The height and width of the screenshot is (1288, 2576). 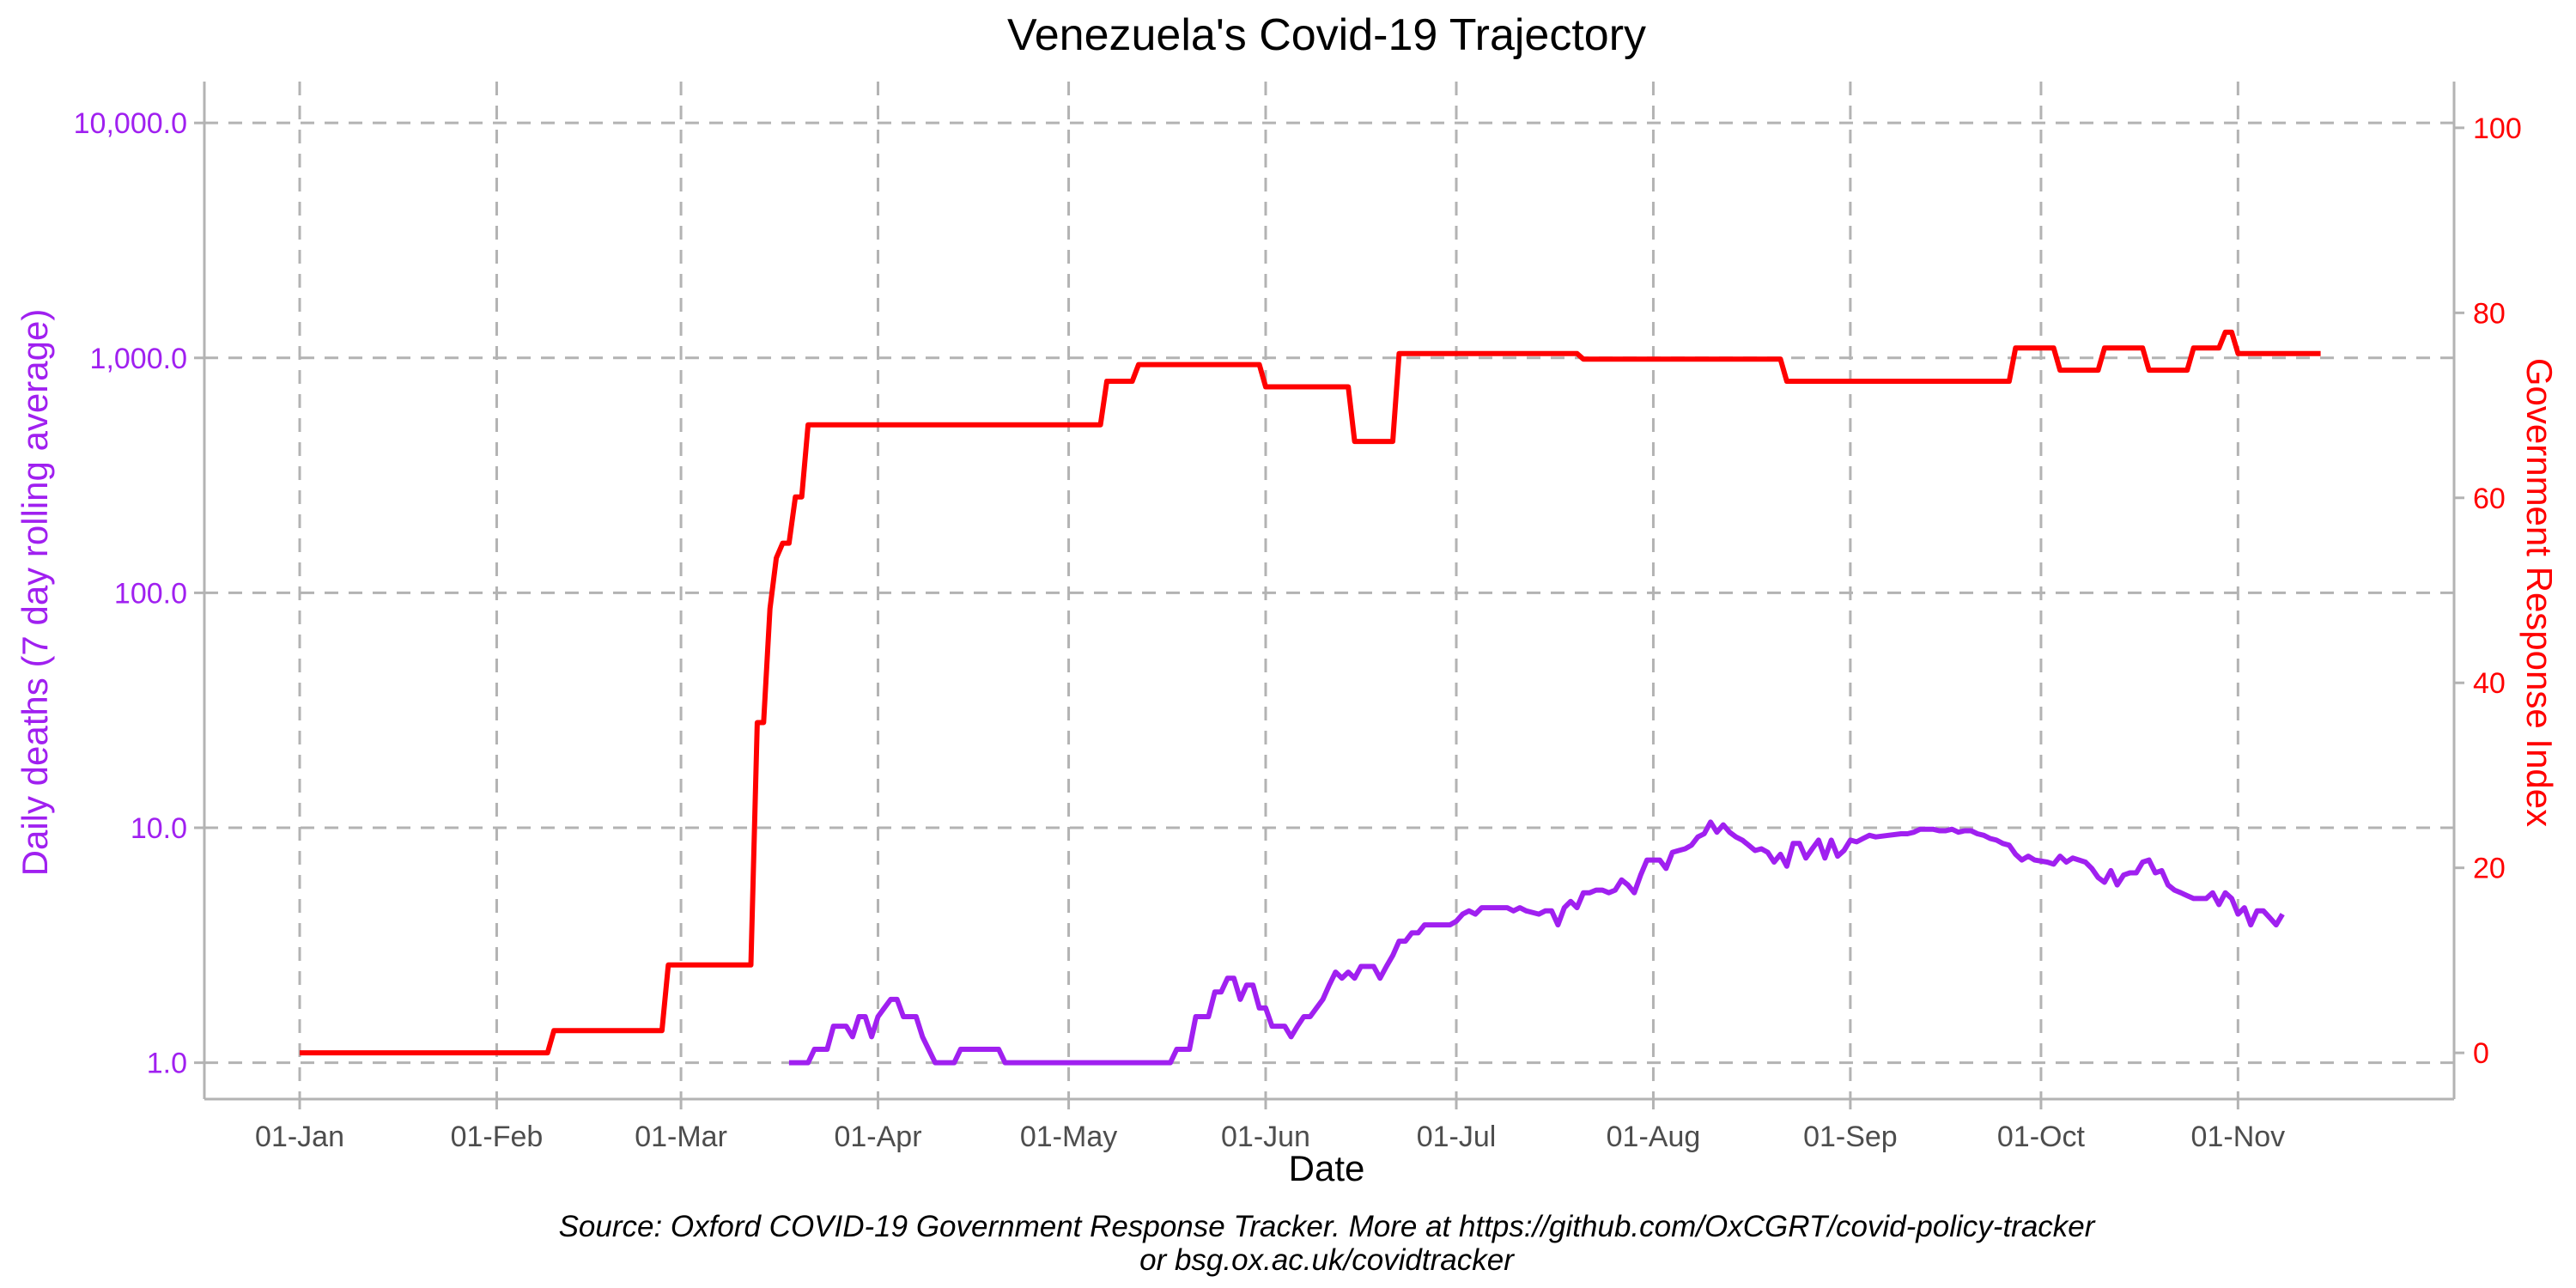 I want to click on y-left-tick-label: 10.0, so click(x=159, y=828).